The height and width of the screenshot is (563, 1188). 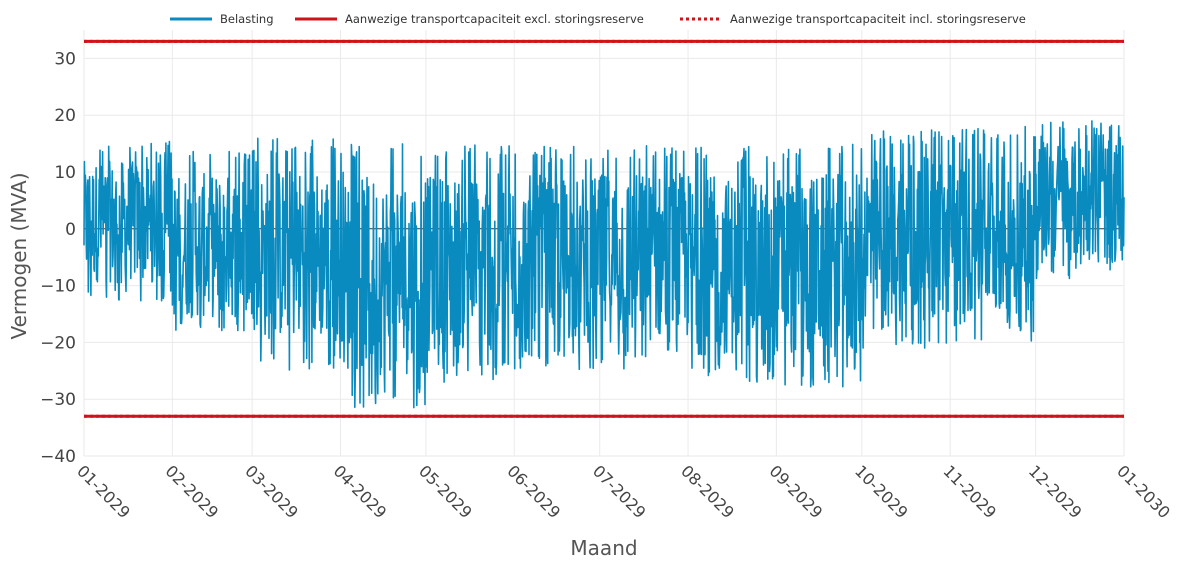 What do you see at coordinates (58, 343) in the screenshot?
I see `y-tick-label: −20` at bounding box center [58, 343].